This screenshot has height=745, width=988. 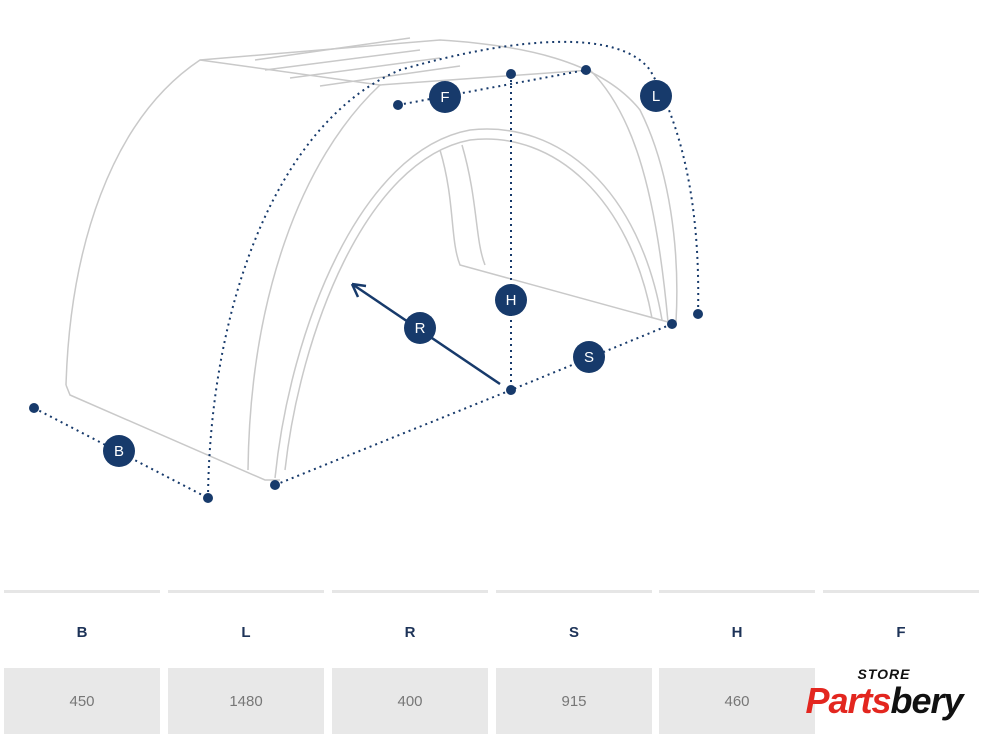 What do you see at coordinates (246, 701) in the screenshot?
I see `value-l: 1480` at bounding box center [246, 701].